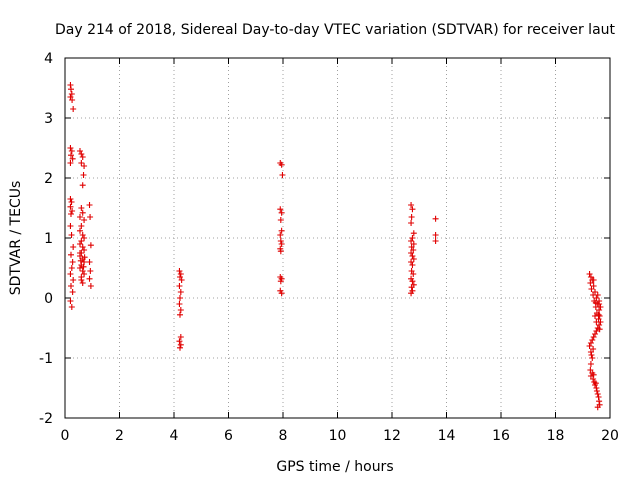  What do you see at coordinates (119, 436) in the screenshot?
I see `x-tick-label: 2` at bounding box center [119, 436].